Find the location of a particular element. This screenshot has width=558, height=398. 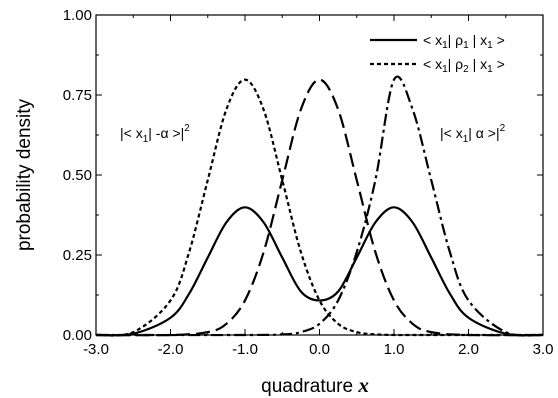

x-axis-title: quadrature x is located at coordinates (315, 385).